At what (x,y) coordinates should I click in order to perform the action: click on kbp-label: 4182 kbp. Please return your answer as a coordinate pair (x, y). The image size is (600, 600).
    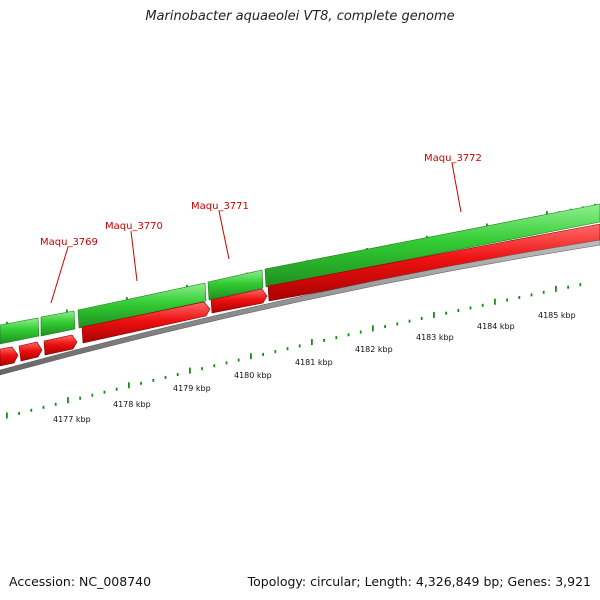
    Looking at the image, I should click on (374, 349).